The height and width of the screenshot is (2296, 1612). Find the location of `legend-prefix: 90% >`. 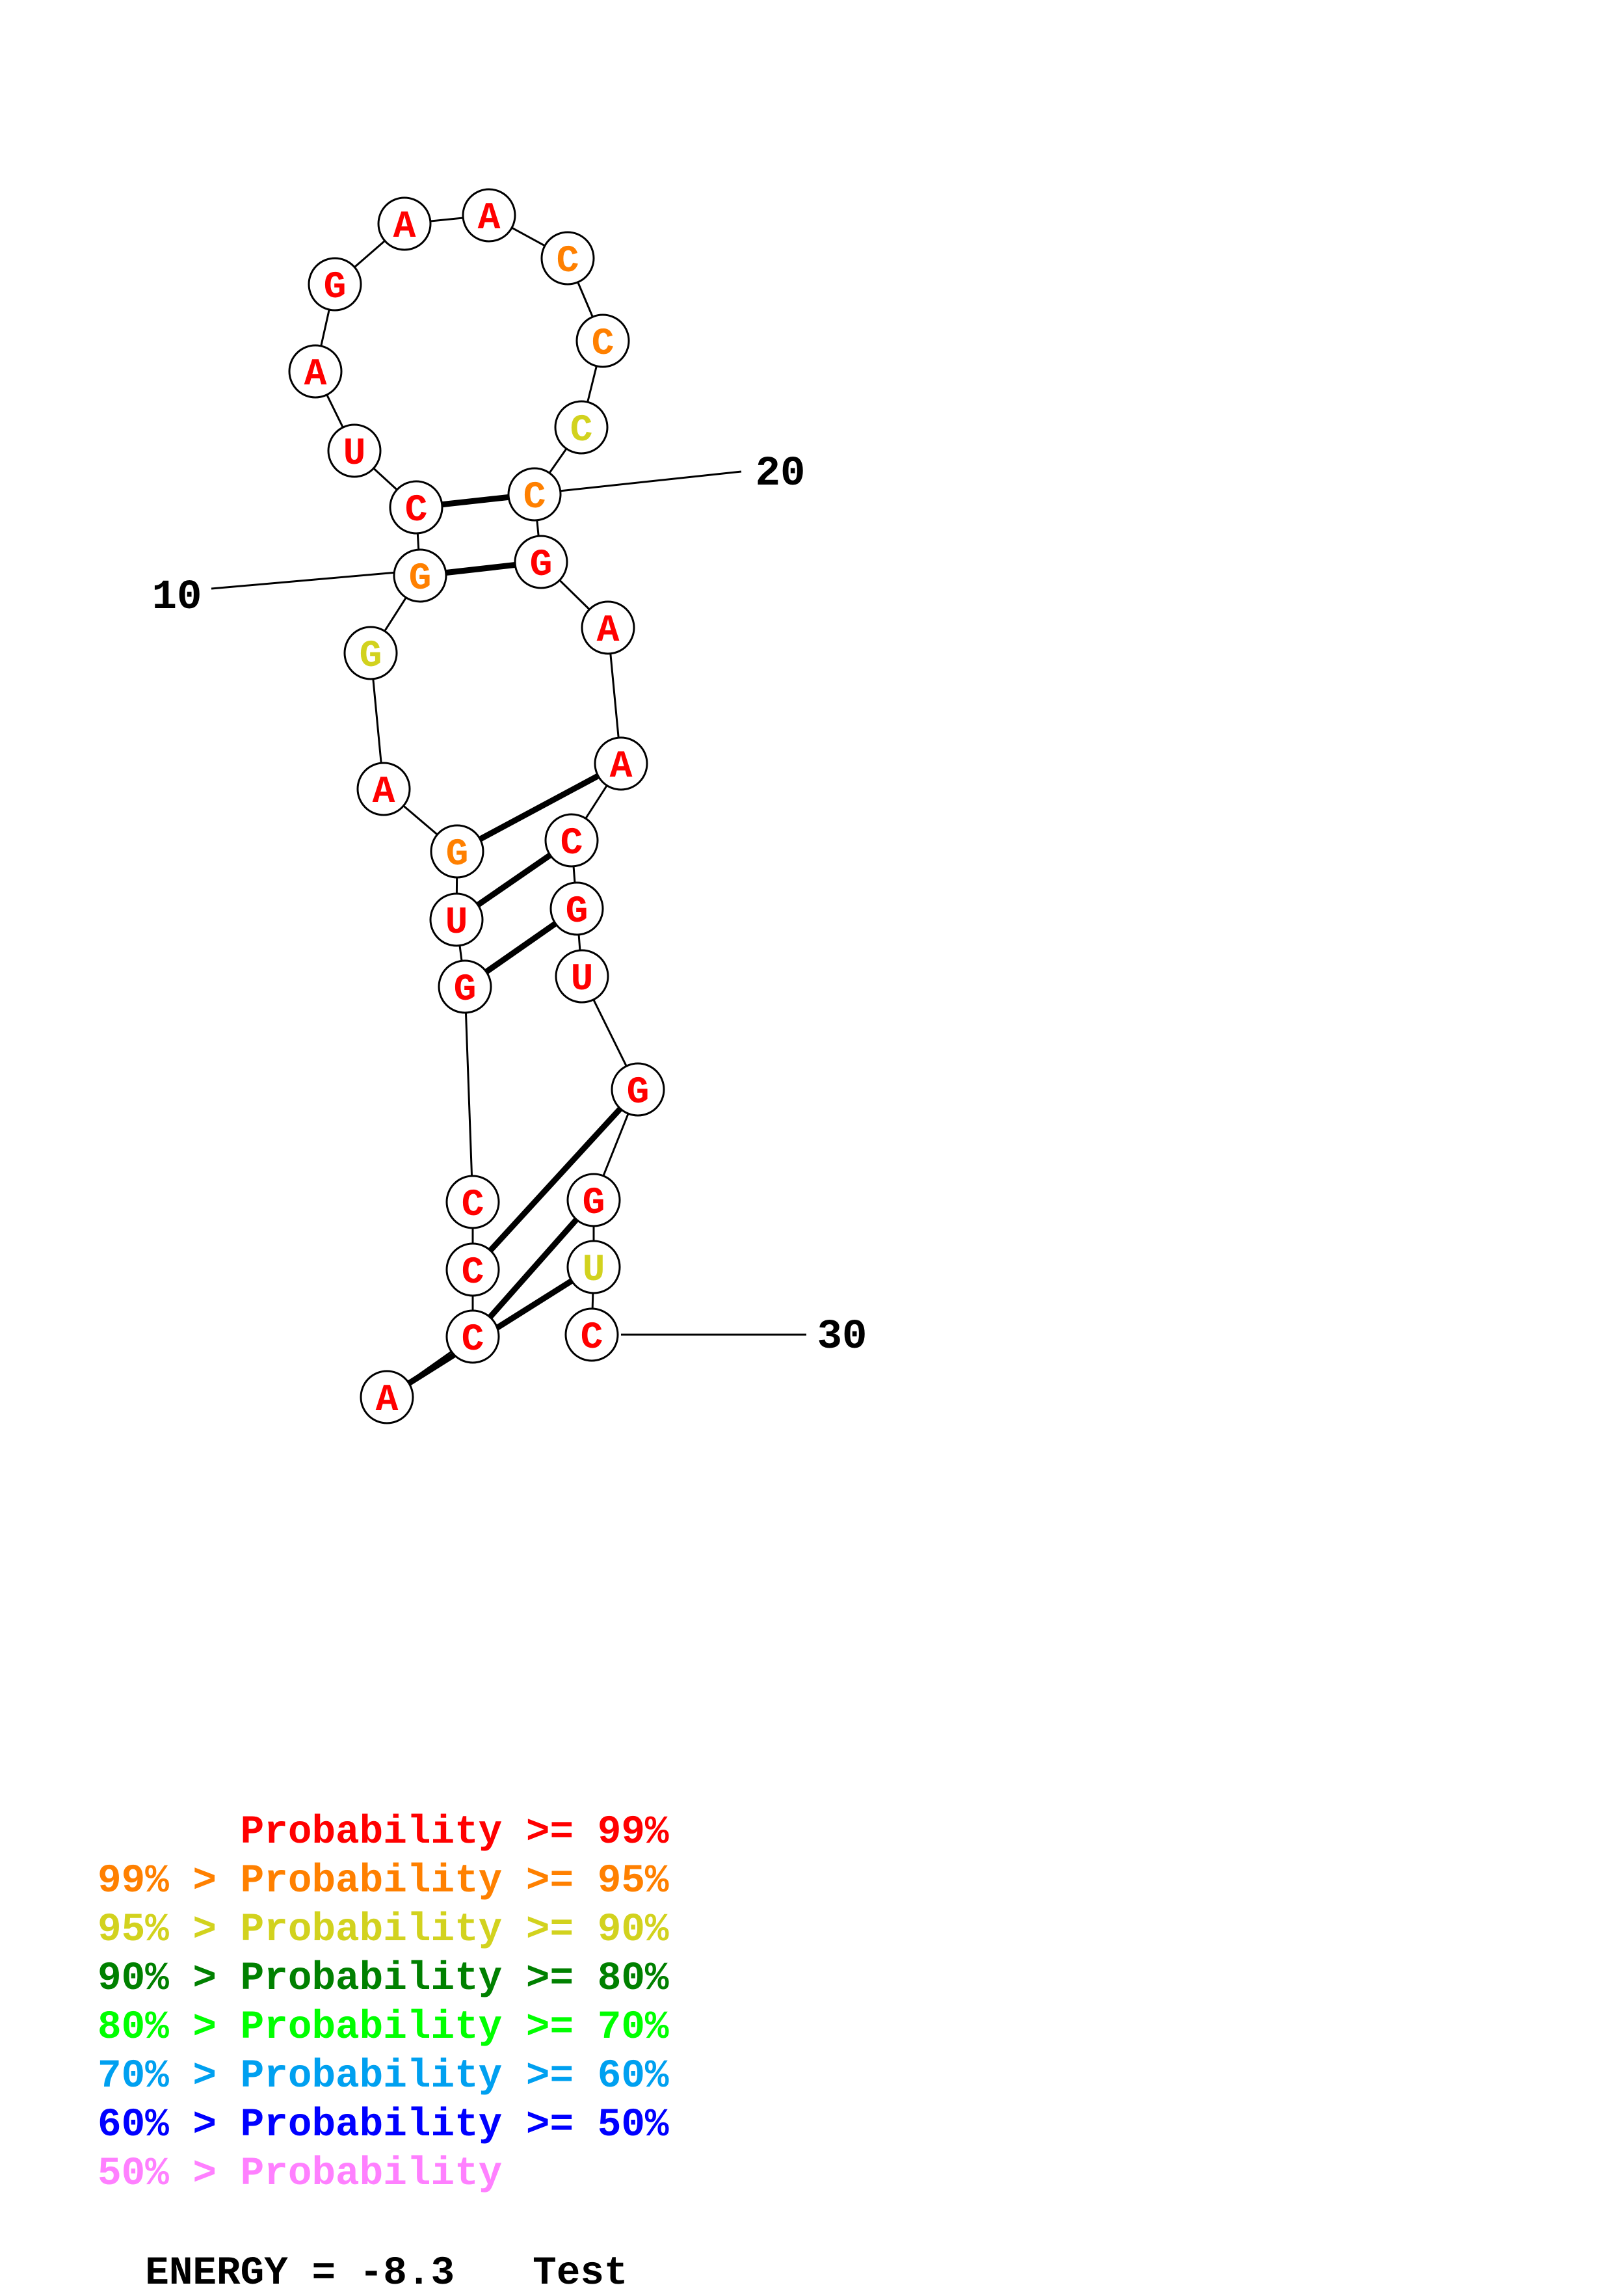

legend-prefix: 90% > is located at coordinates (170, 1978).